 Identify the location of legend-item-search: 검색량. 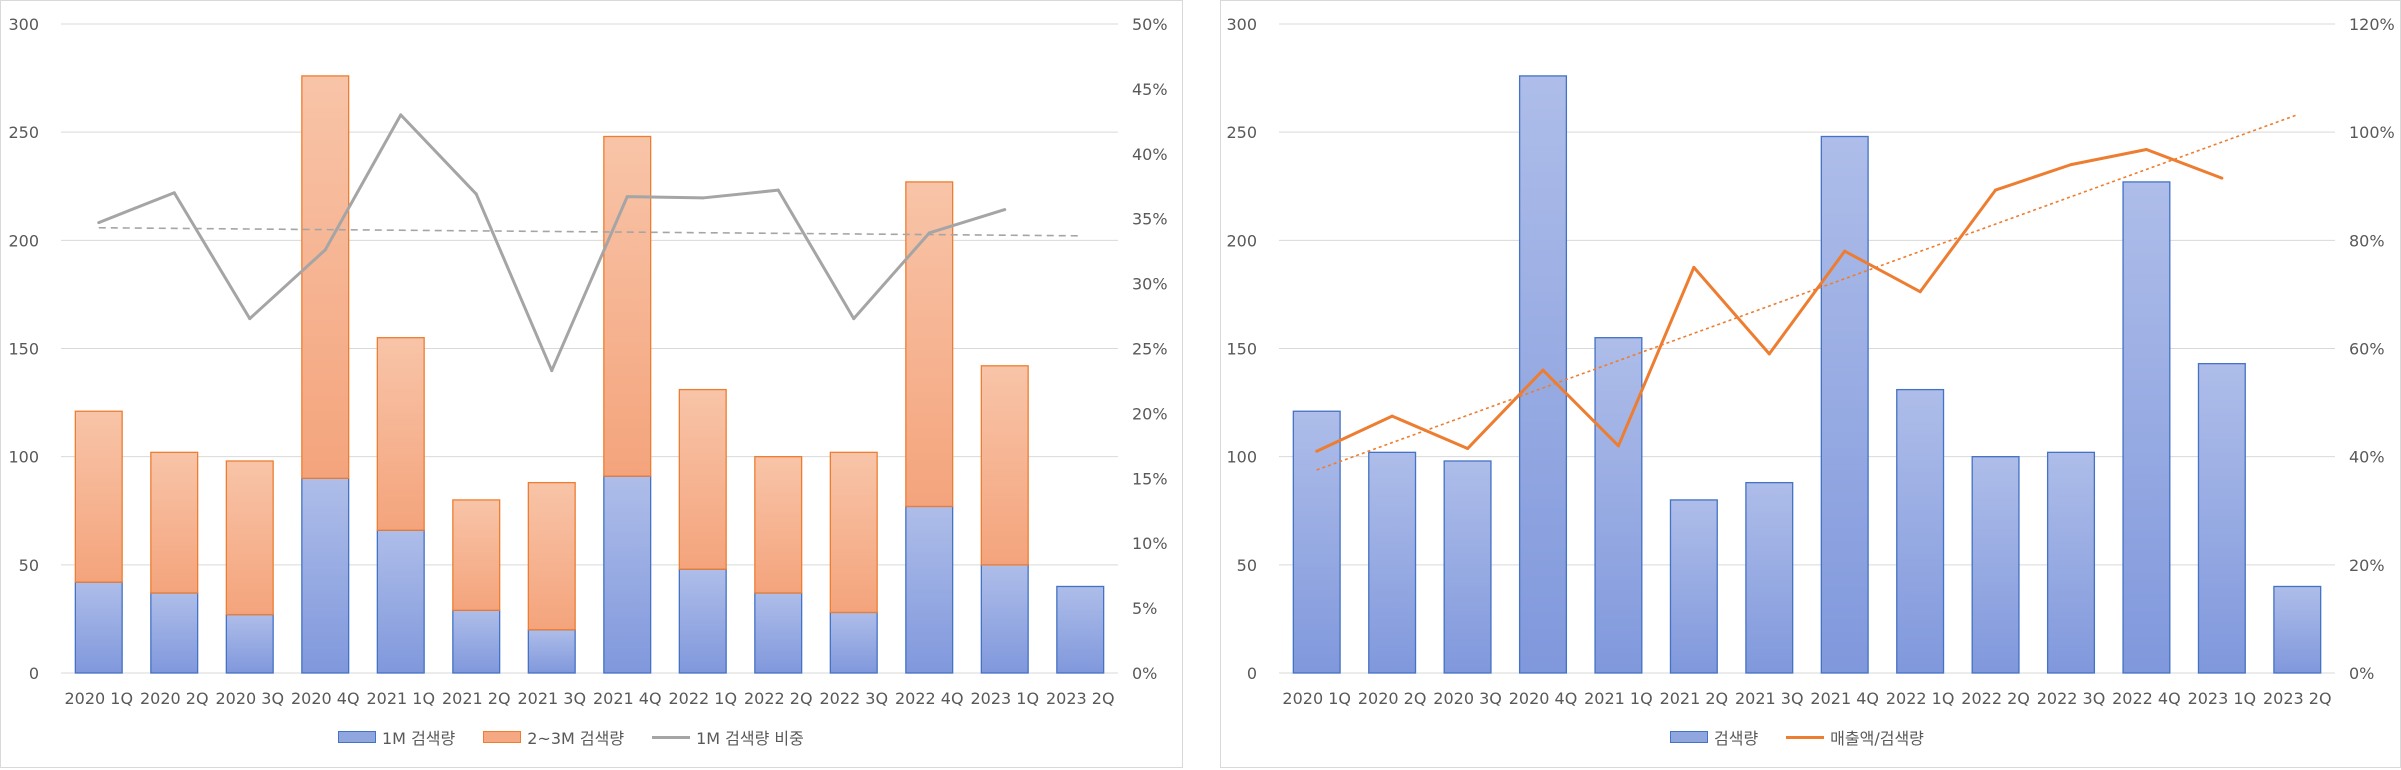
(1714, 737).